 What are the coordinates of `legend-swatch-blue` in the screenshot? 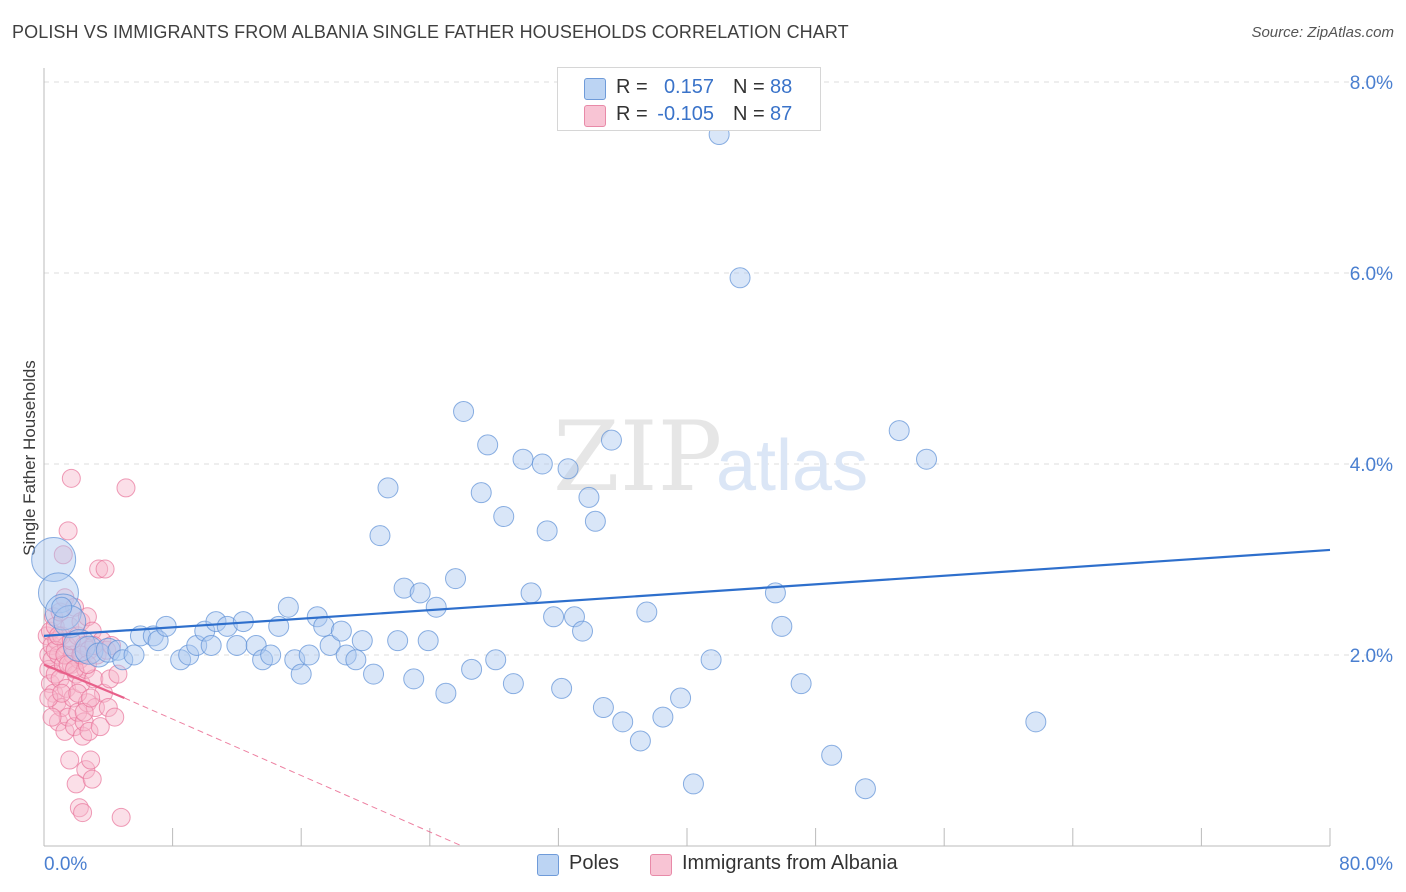 It's located at (595, 89).